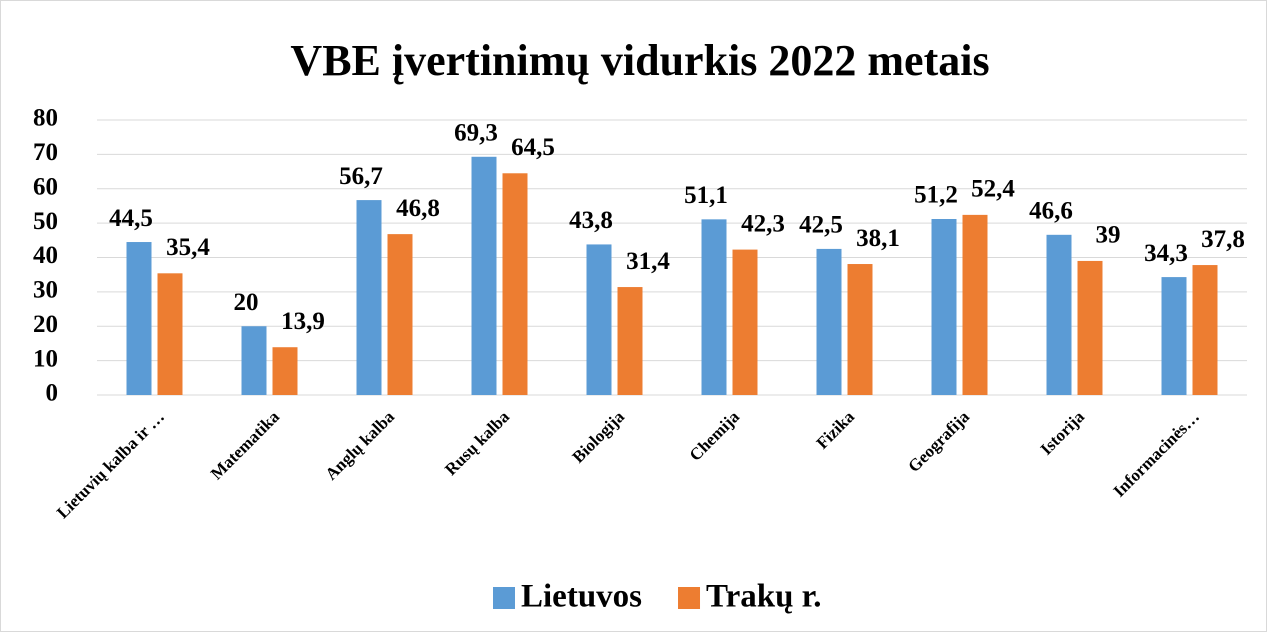 This screenshot has height=632, width=1267. Describe the element at coordinates (418, 208) in the screenshot. I see `data-label: 46,8` at that location.